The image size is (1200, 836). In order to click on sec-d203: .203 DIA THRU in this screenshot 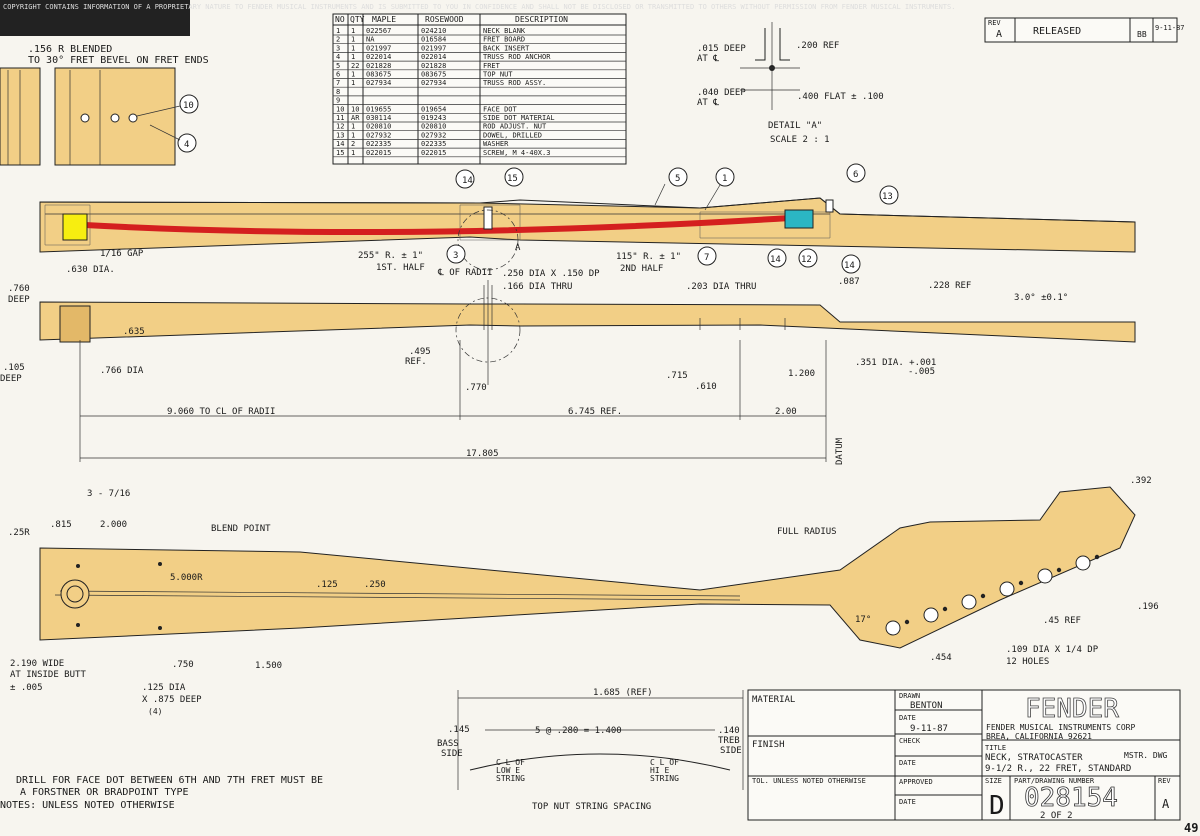, I will do `click(721, 287)`.